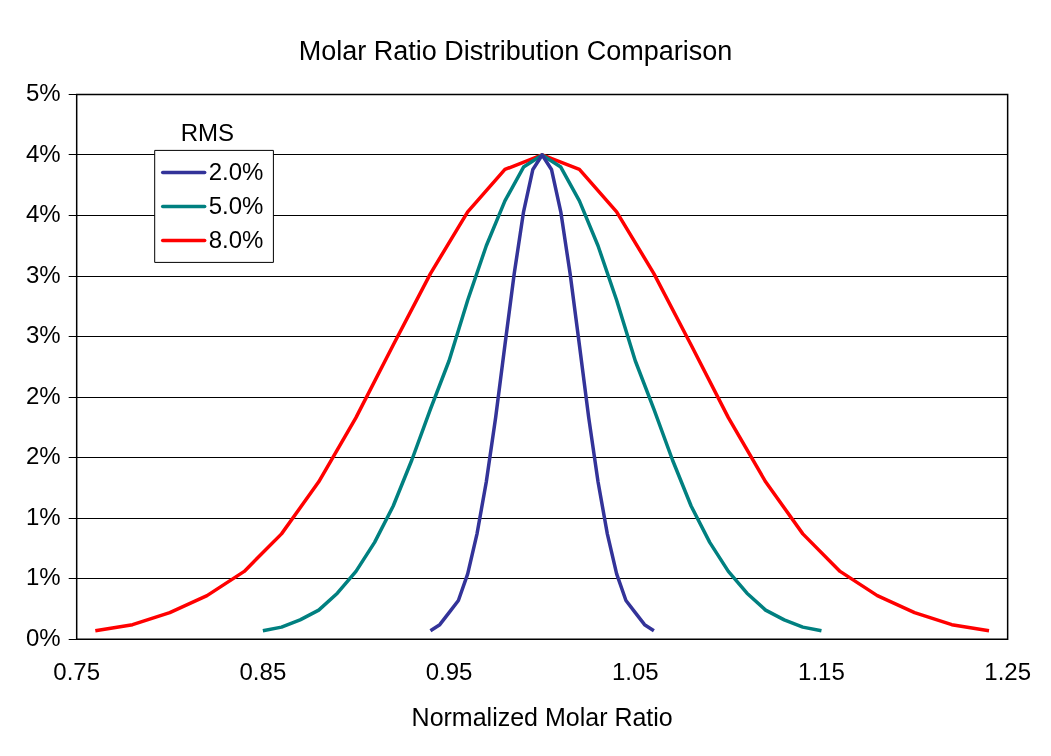  I want to click on x-tick-label: 0.75, so click(77, 672).